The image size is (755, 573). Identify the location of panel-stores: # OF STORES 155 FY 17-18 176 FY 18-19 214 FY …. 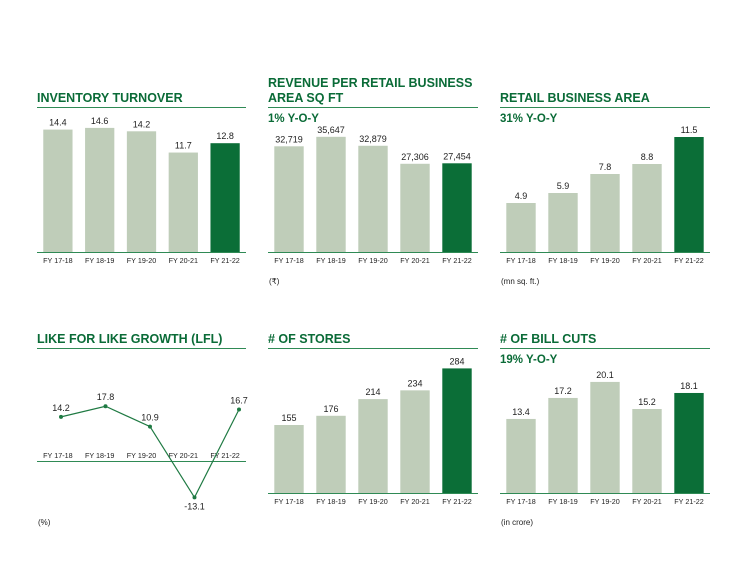
(373, 423).